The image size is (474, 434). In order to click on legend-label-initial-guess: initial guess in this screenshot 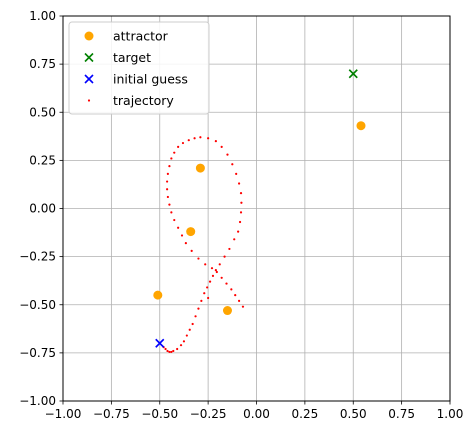, I will do `click(150, 79)`.